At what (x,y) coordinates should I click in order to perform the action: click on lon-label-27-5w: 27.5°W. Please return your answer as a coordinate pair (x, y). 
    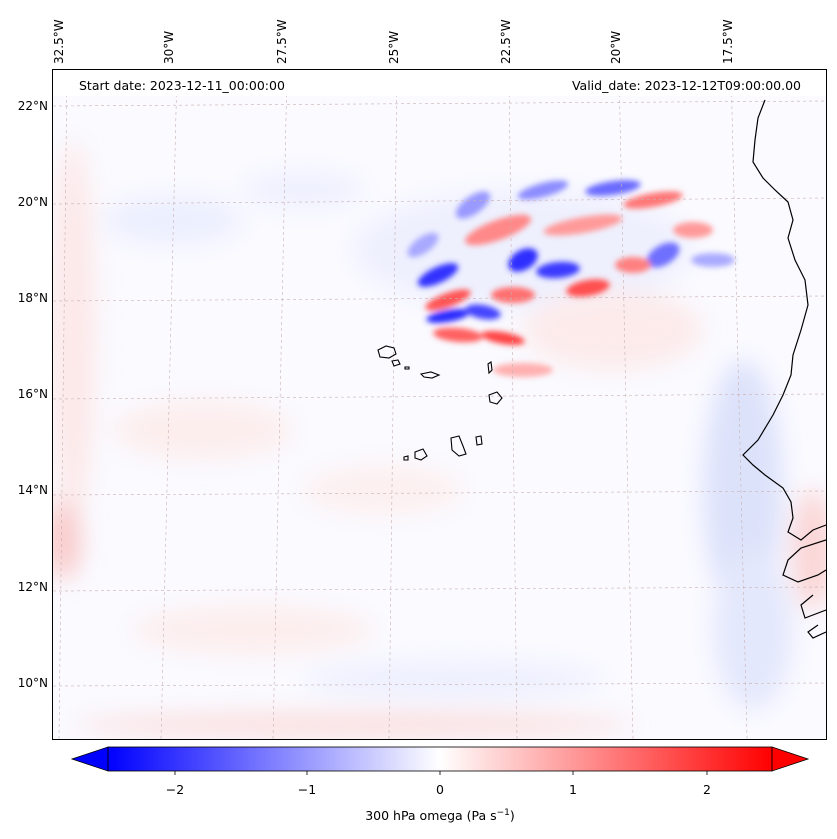
    Looking at the image, I should click on (282, 41).